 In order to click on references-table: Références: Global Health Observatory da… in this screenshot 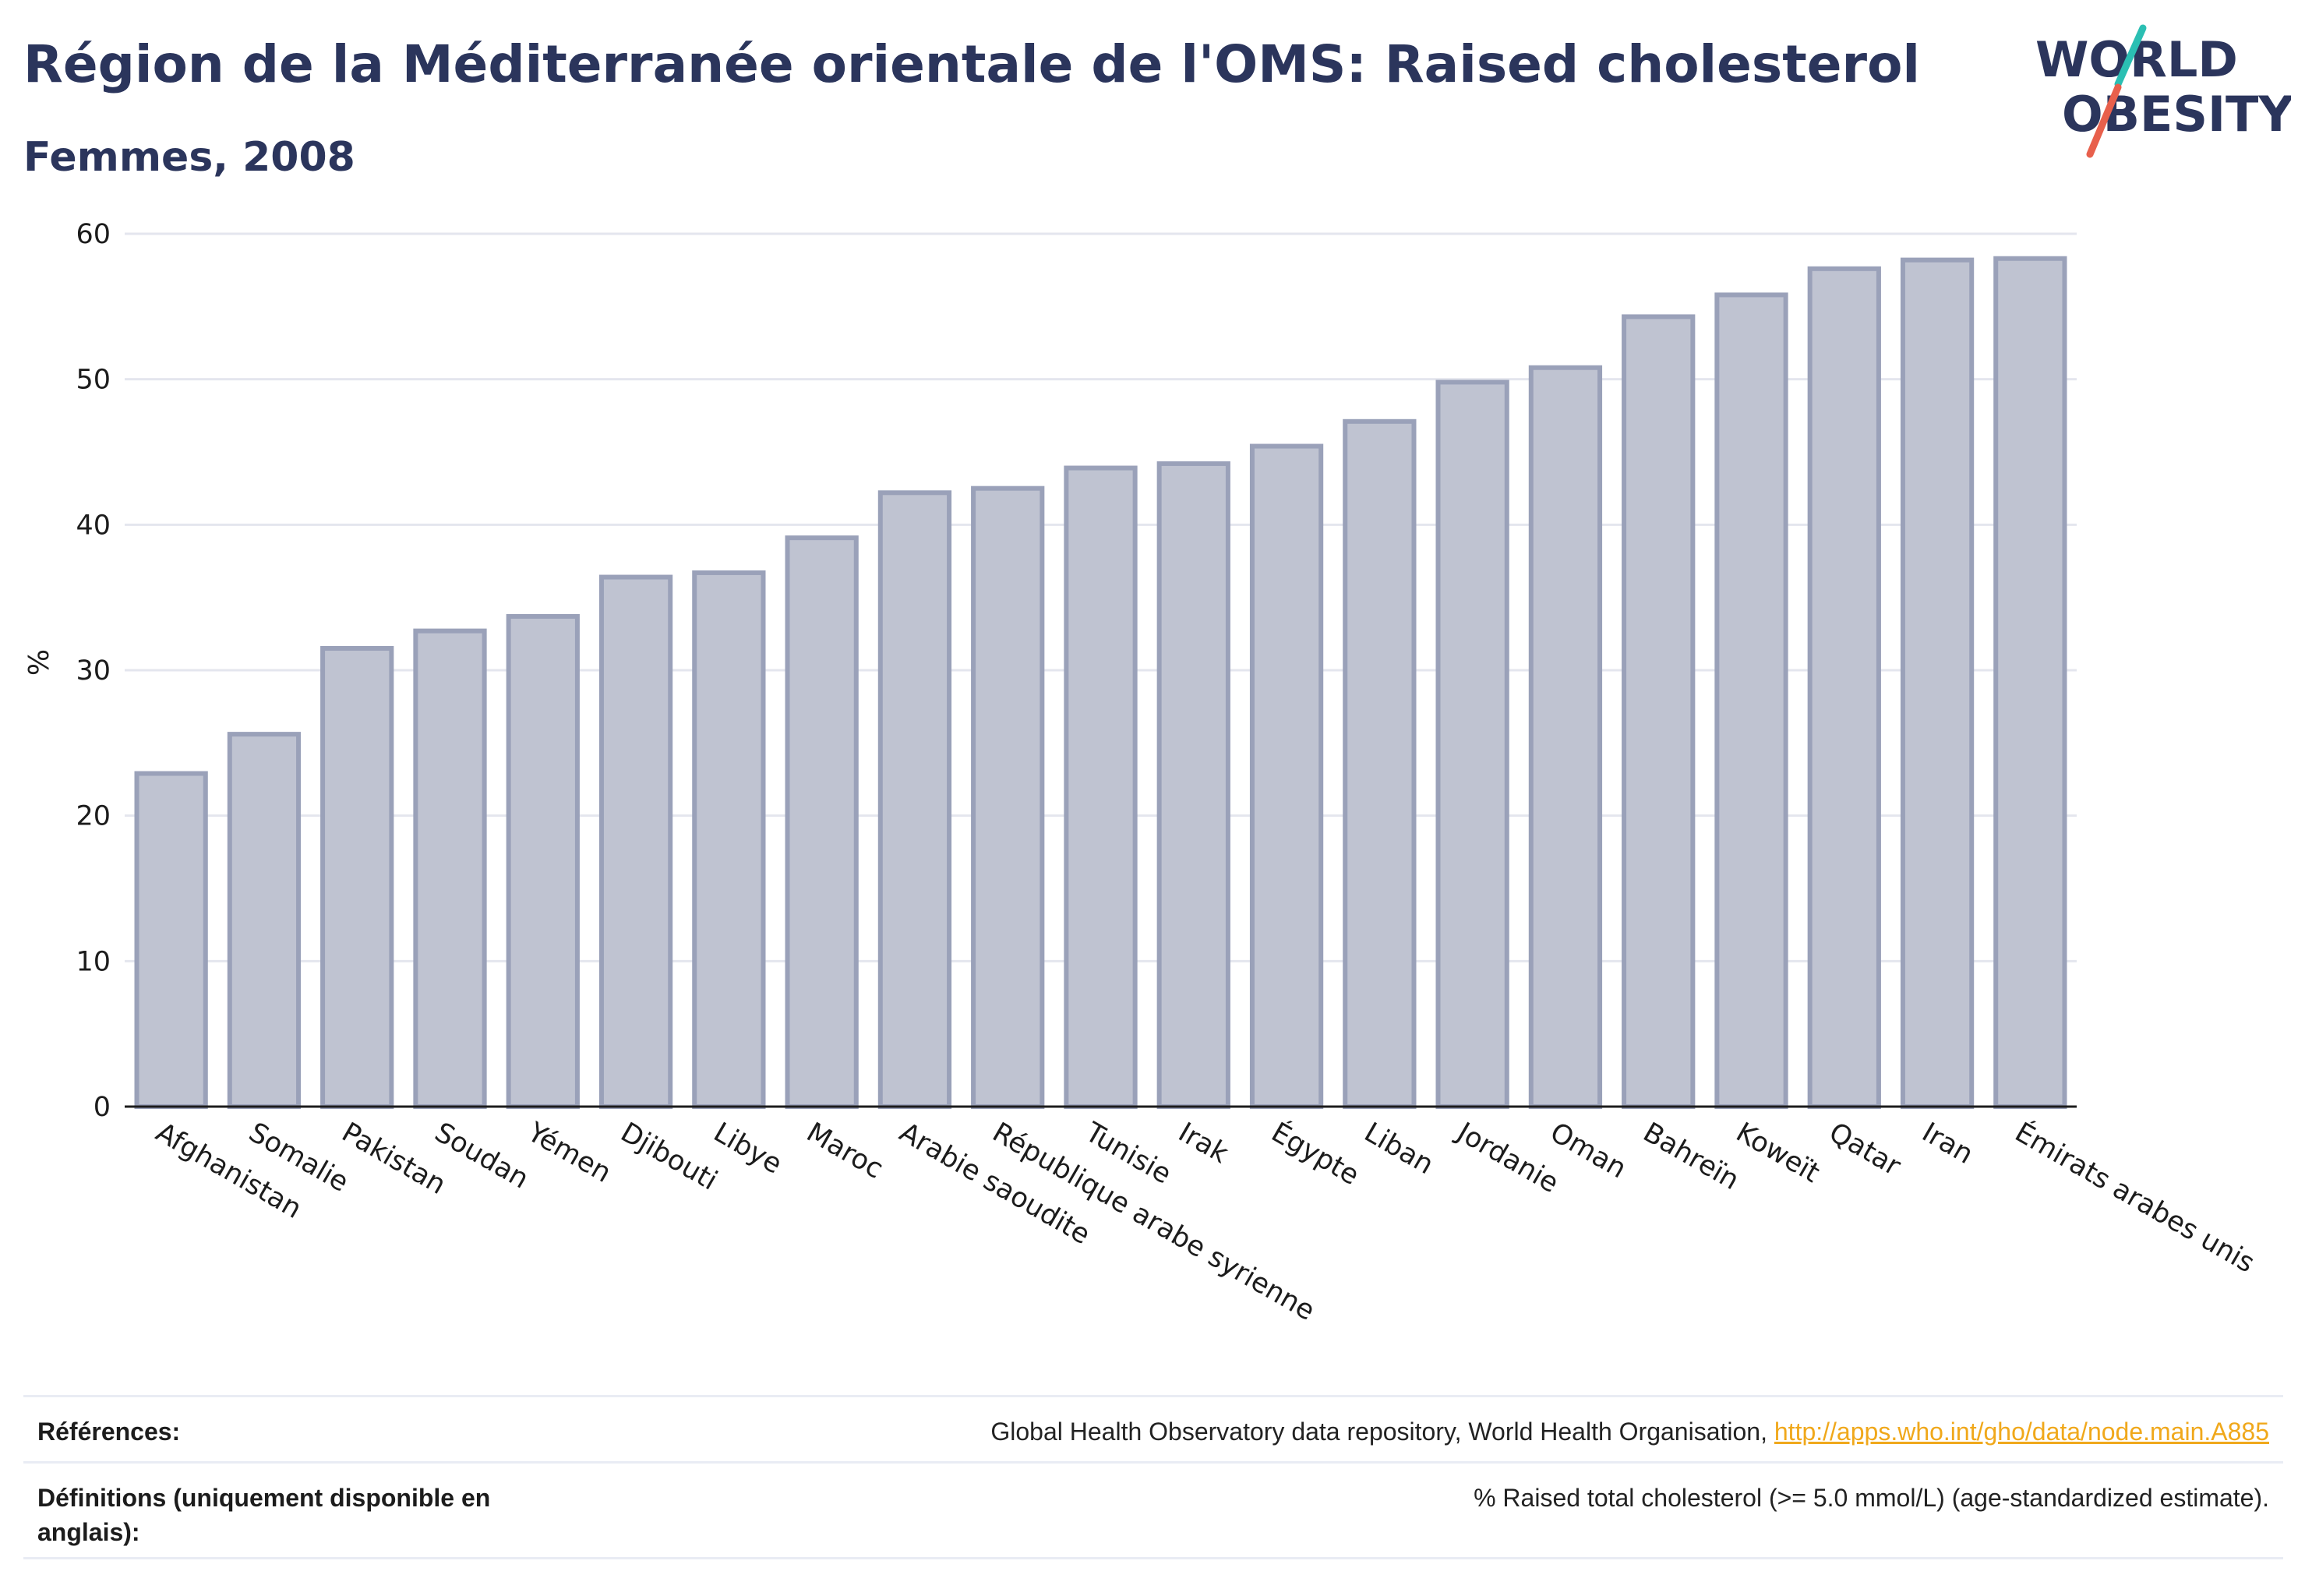, I will do `click(1153, 1477)`.